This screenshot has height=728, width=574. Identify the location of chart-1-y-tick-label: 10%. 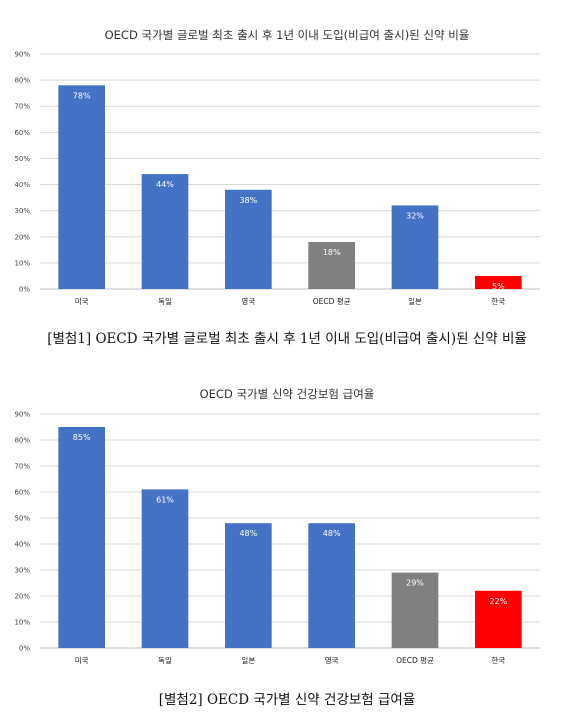
(22, 263).